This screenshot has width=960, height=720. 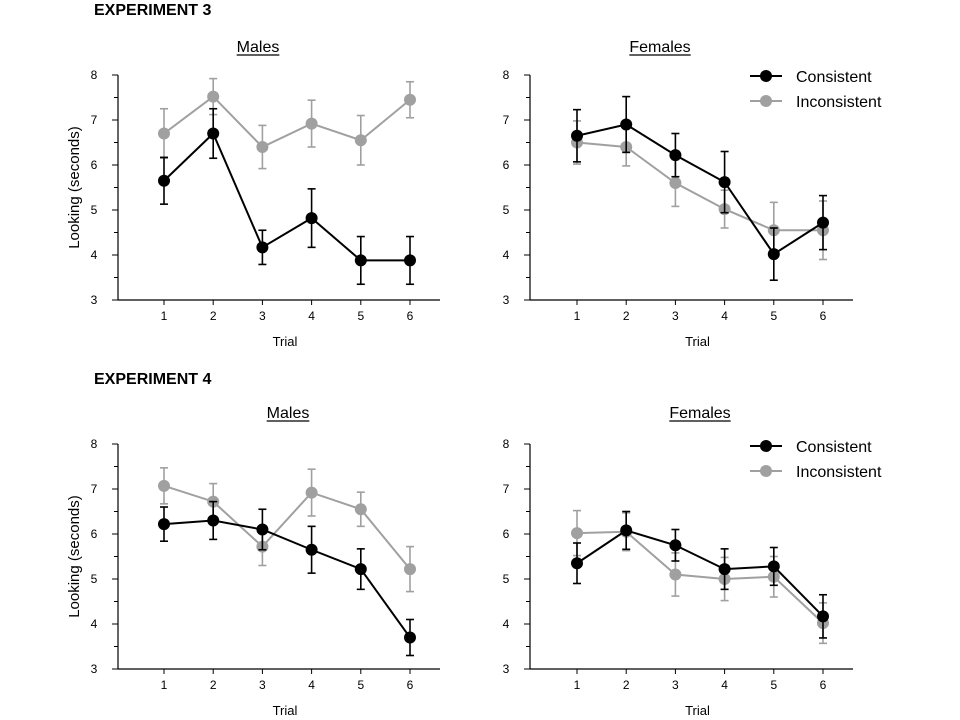 What do you see at coordinates (153, 10) in the screenshot?
I see `experiment-3-heading: EXPERIMENT 3` at bounding box center [153, 10].